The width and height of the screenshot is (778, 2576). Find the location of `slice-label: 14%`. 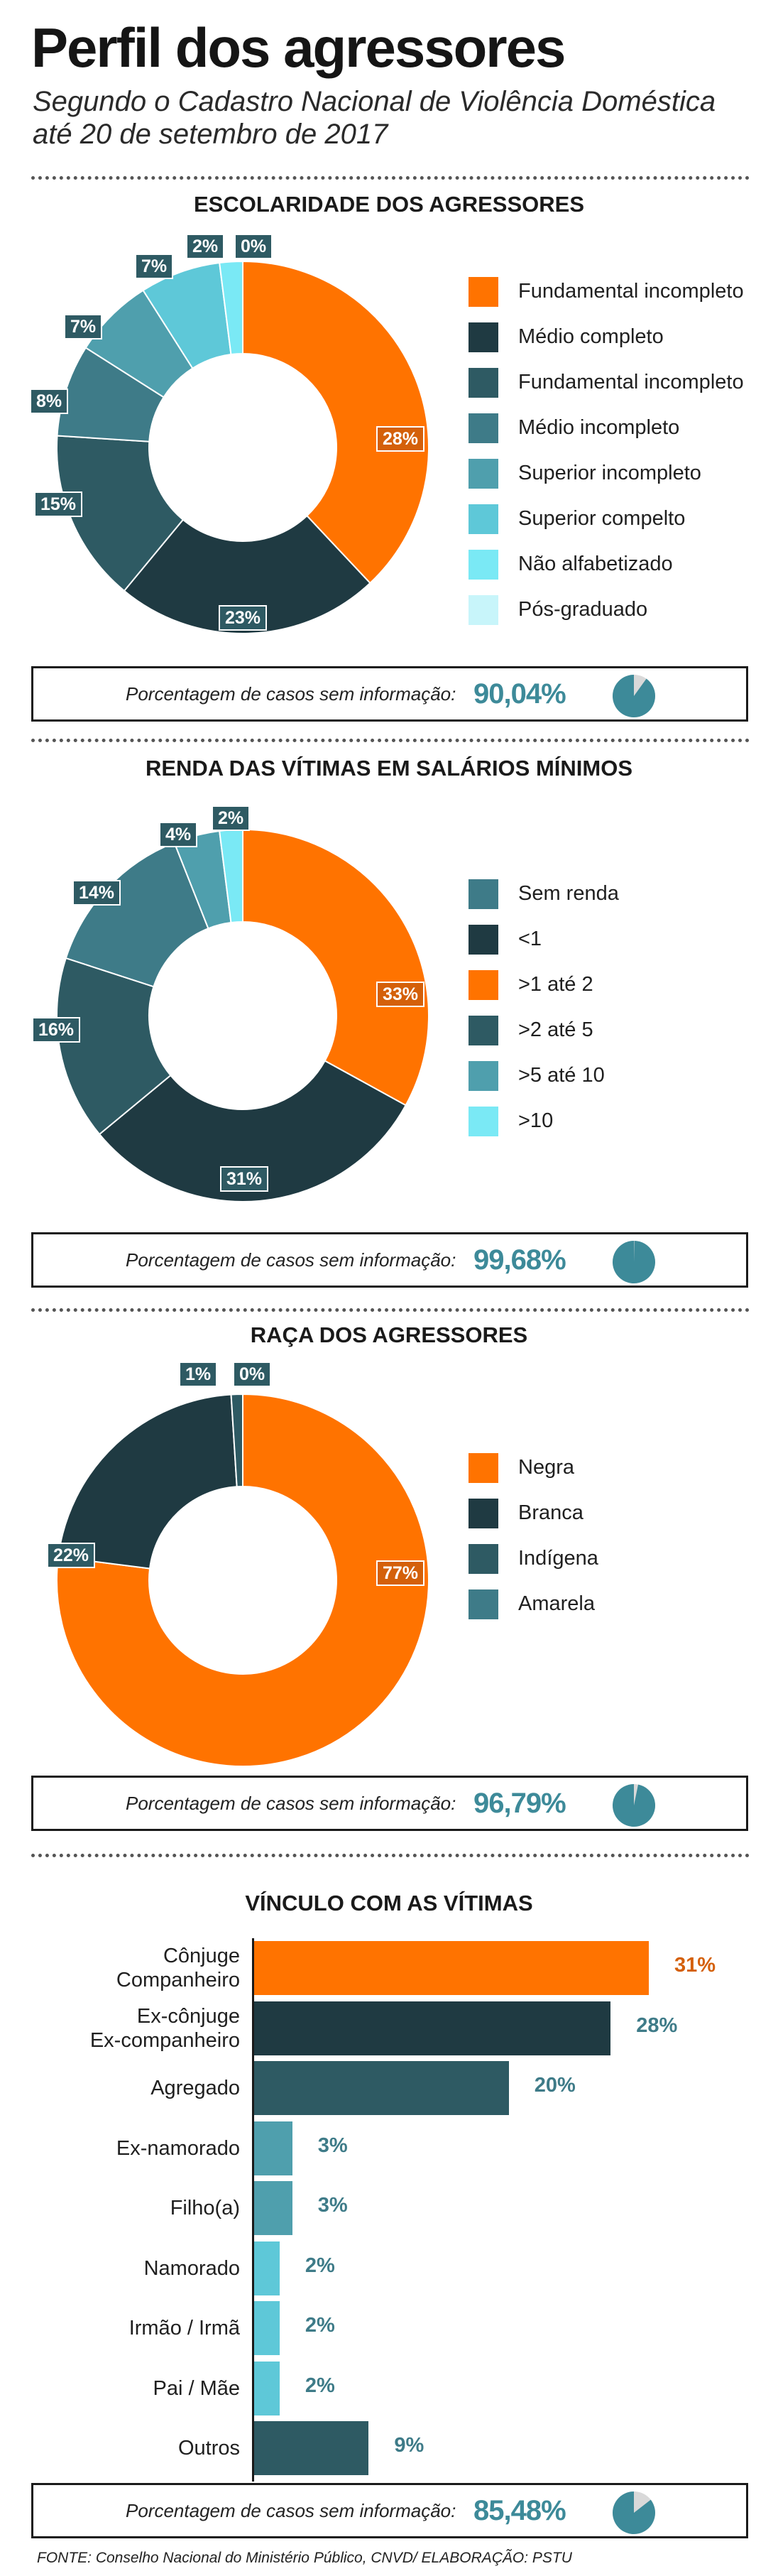

slice-label: 14% is located at coordinates (96, 893).